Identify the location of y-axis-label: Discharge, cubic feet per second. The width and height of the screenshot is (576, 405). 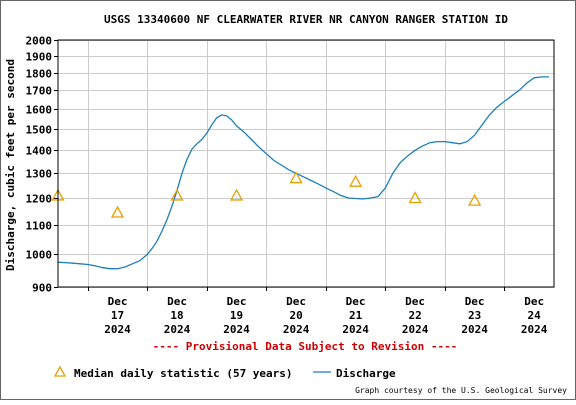
(10, 165).